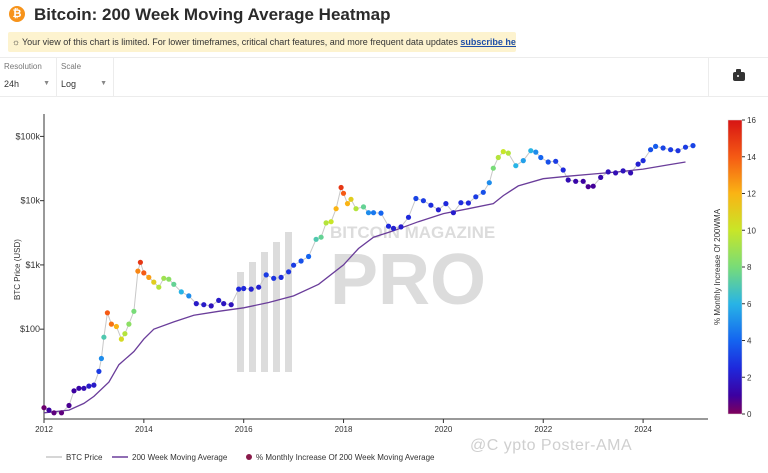  I want to click on resolution-select: Resolution 24h ▼, so click(28, 77).